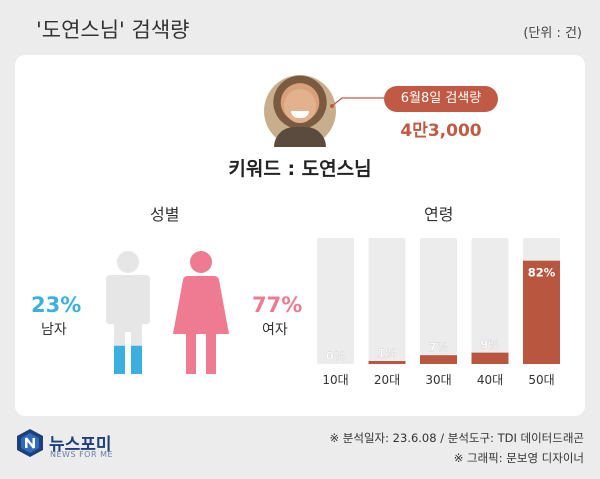 Image resolution: width=600 pixels, height=479 pixels. What do you see at coordinates (490, 380) in the screenshot?
I see `category-tick-label: 40대` at bounding box center [490, 380].